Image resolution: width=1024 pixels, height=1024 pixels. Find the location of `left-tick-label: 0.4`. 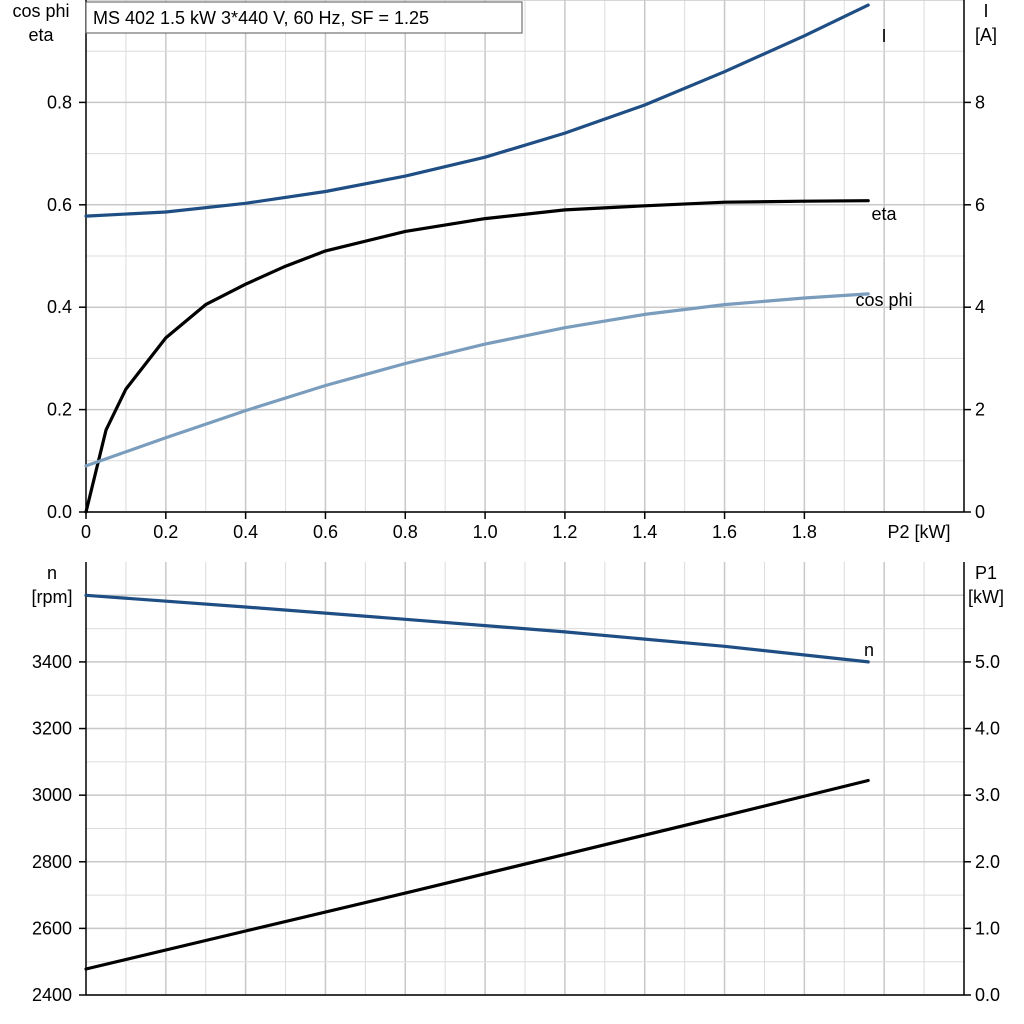

left-tick-label: 0.4 is located at coordinates (59, 307).